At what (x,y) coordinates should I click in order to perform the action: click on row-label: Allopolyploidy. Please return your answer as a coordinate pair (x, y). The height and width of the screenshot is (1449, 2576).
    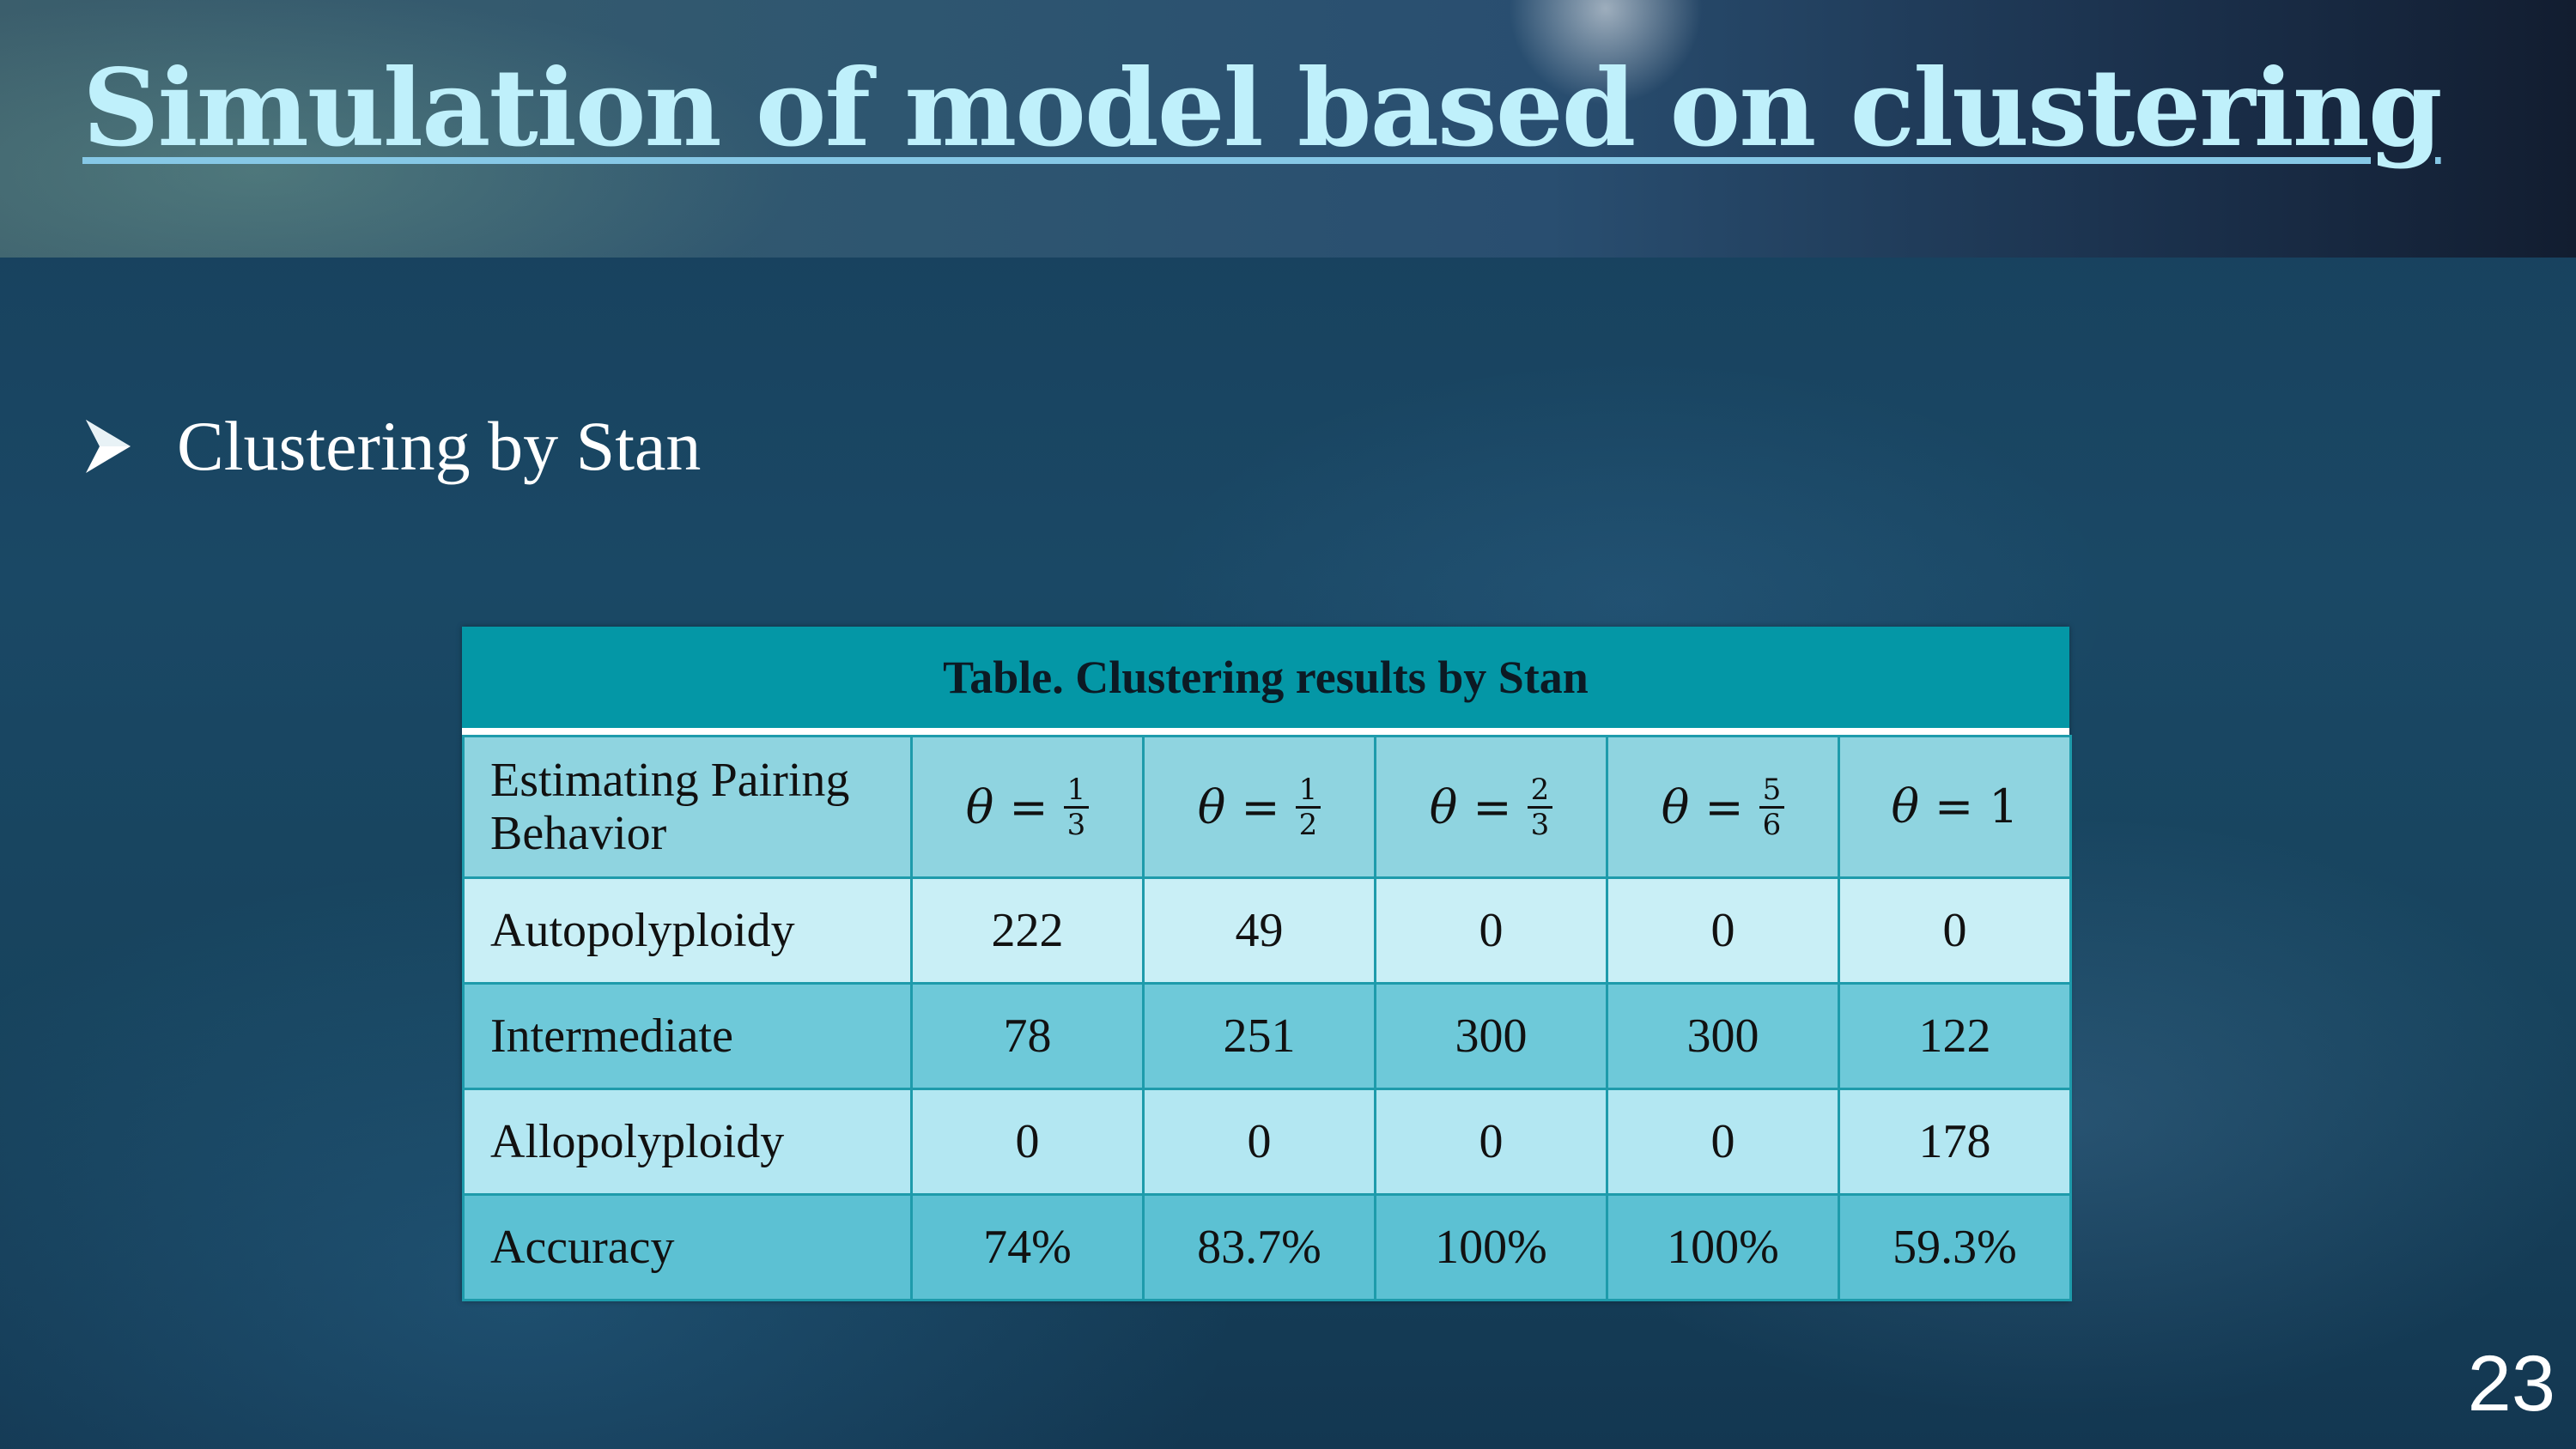
    Looking at the image, I should click on (687, 1142).